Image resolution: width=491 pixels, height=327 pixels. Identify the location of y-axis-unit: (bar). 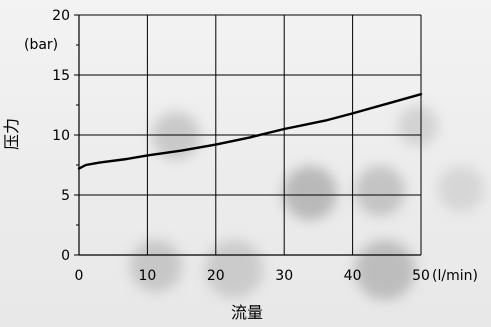
(41, 45).